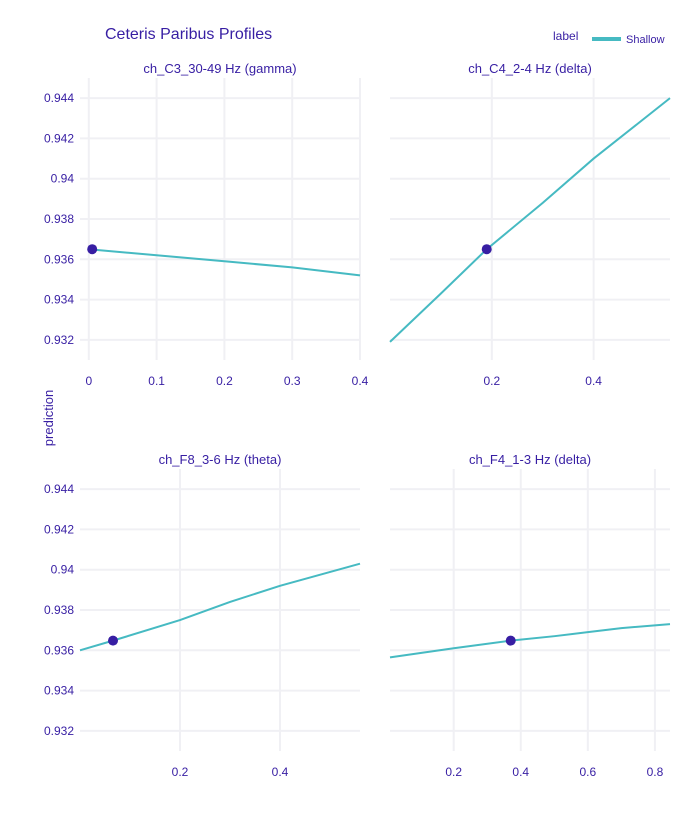  Describe the element at coordinates (609, 37) in the screenshot. I see `legend: label Shallow` at that location.